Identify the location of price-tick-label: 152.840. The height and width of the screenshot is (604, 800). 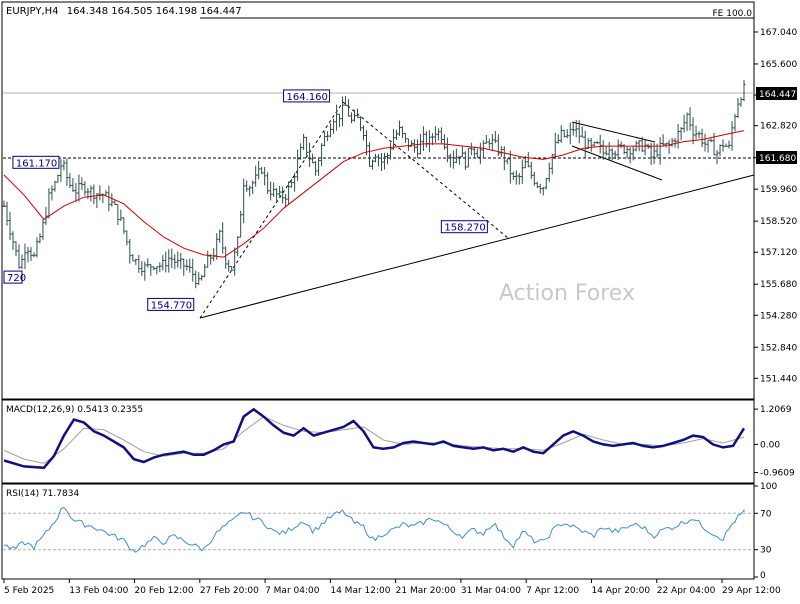
(778, 348).